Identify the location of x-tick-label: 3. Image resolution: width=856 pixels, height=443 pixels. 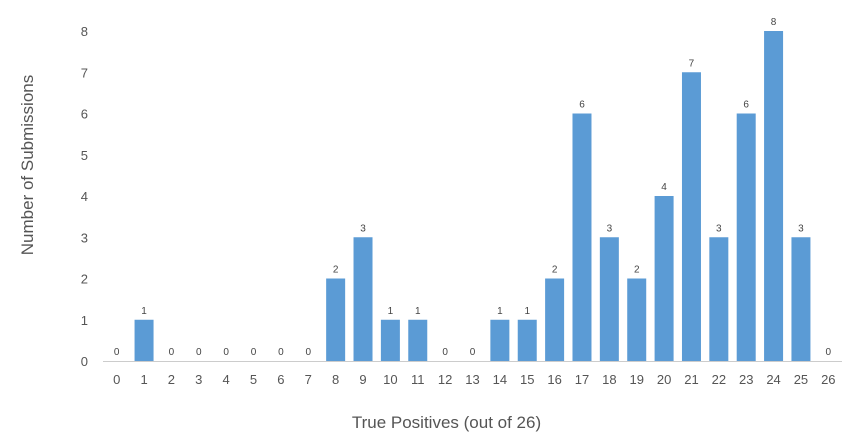
(198, 379).